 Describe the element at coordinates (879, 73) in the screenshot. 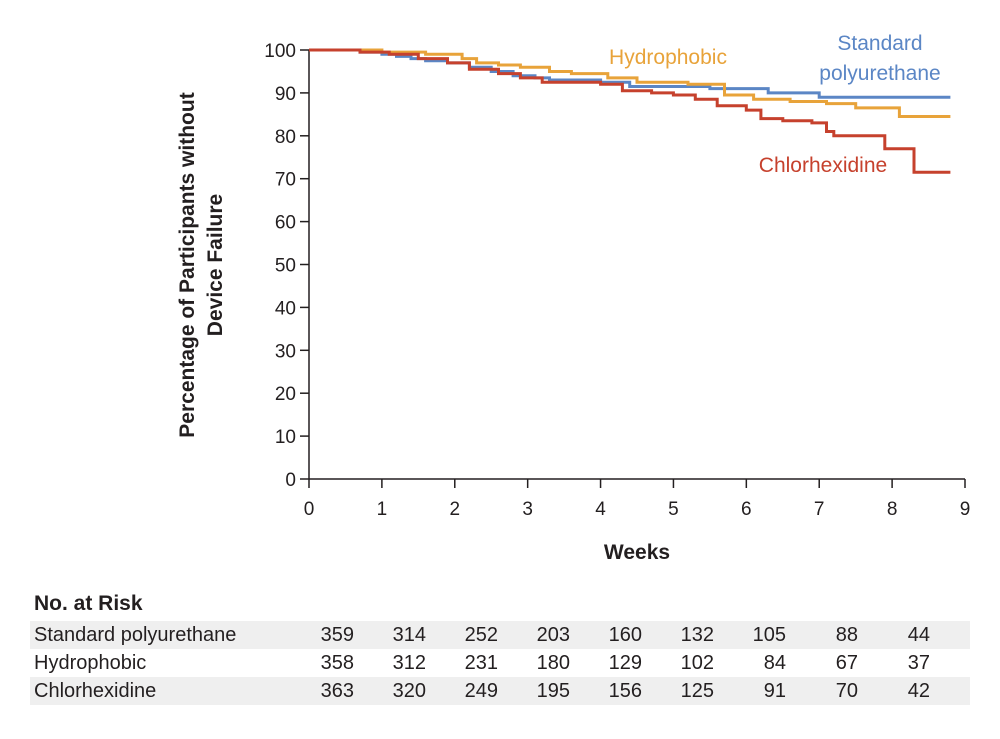

I see `series-label-standard-line2: polyurethane` at that location.